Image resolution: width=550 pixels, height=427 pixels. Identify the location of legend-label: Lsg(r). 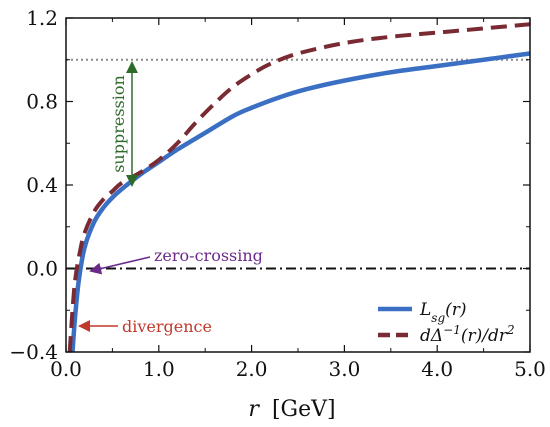
(443, 312).